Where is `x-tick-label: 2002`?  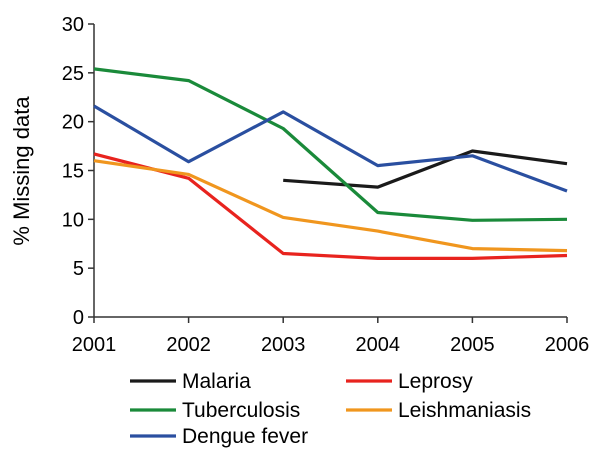
x-tick-label: 2002 is located at coordinates (188, 345).